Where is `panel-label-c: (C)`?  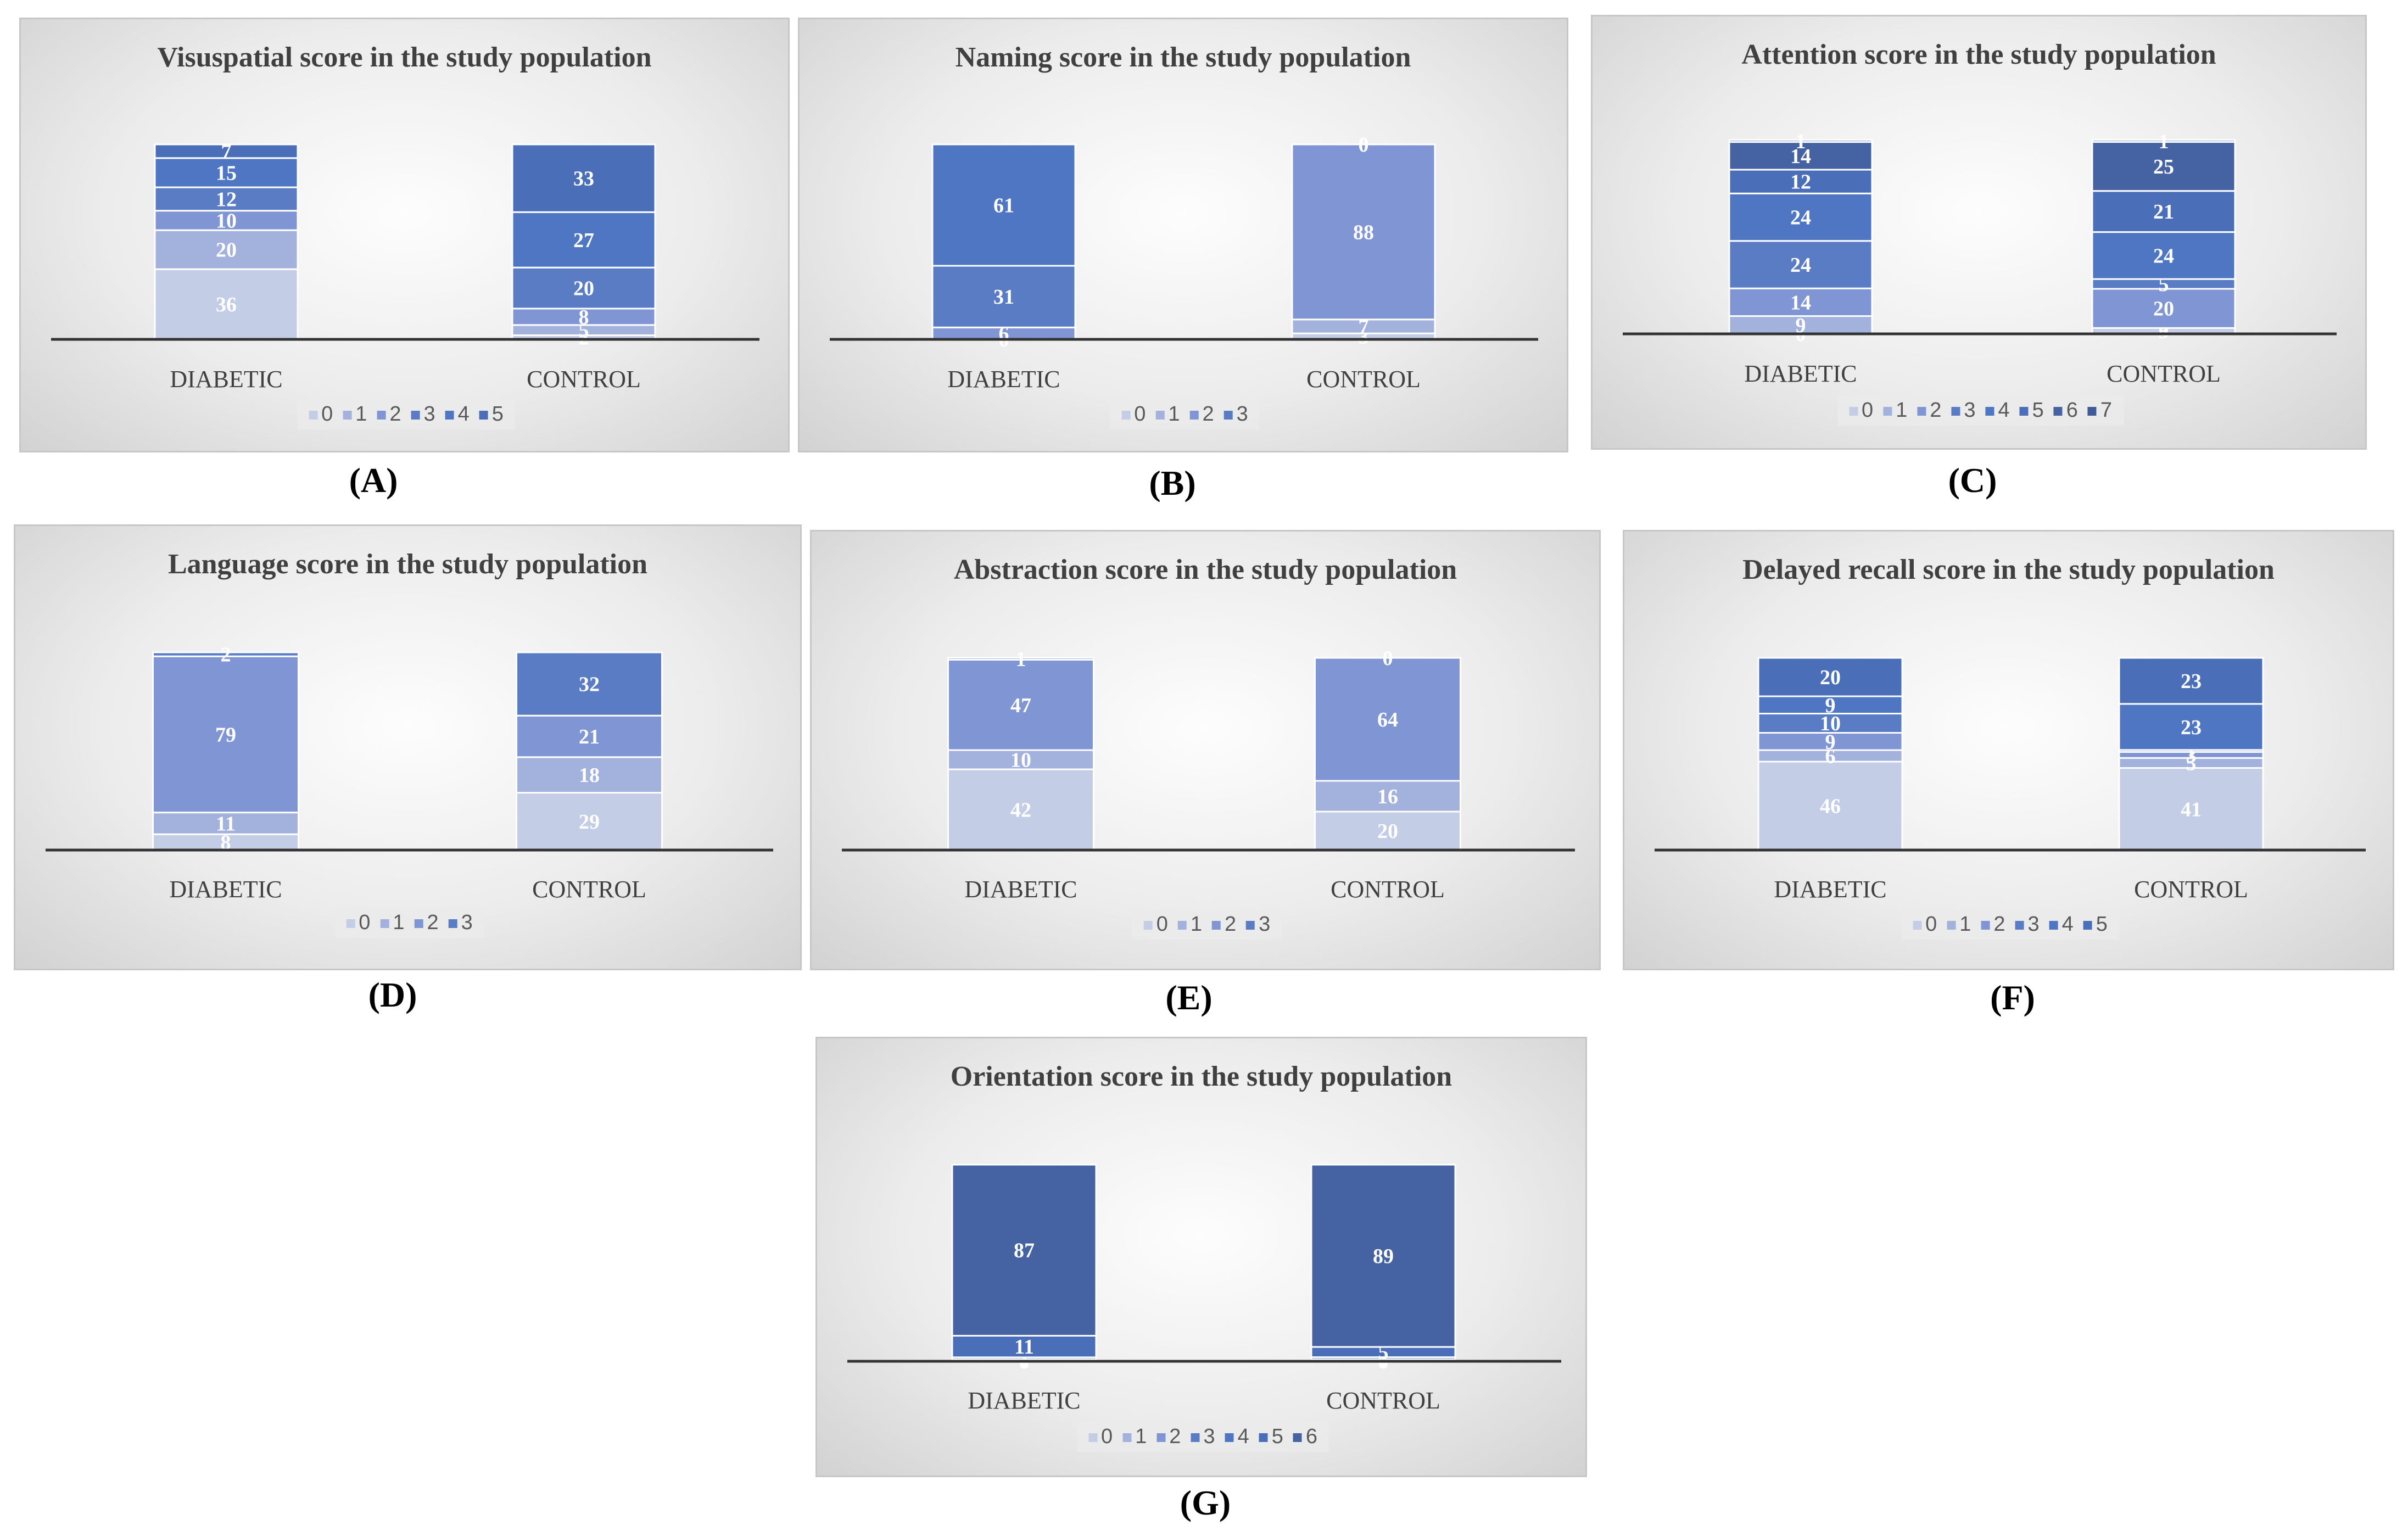
panel-label-c: (C) is located at coordinates (1972, 480).